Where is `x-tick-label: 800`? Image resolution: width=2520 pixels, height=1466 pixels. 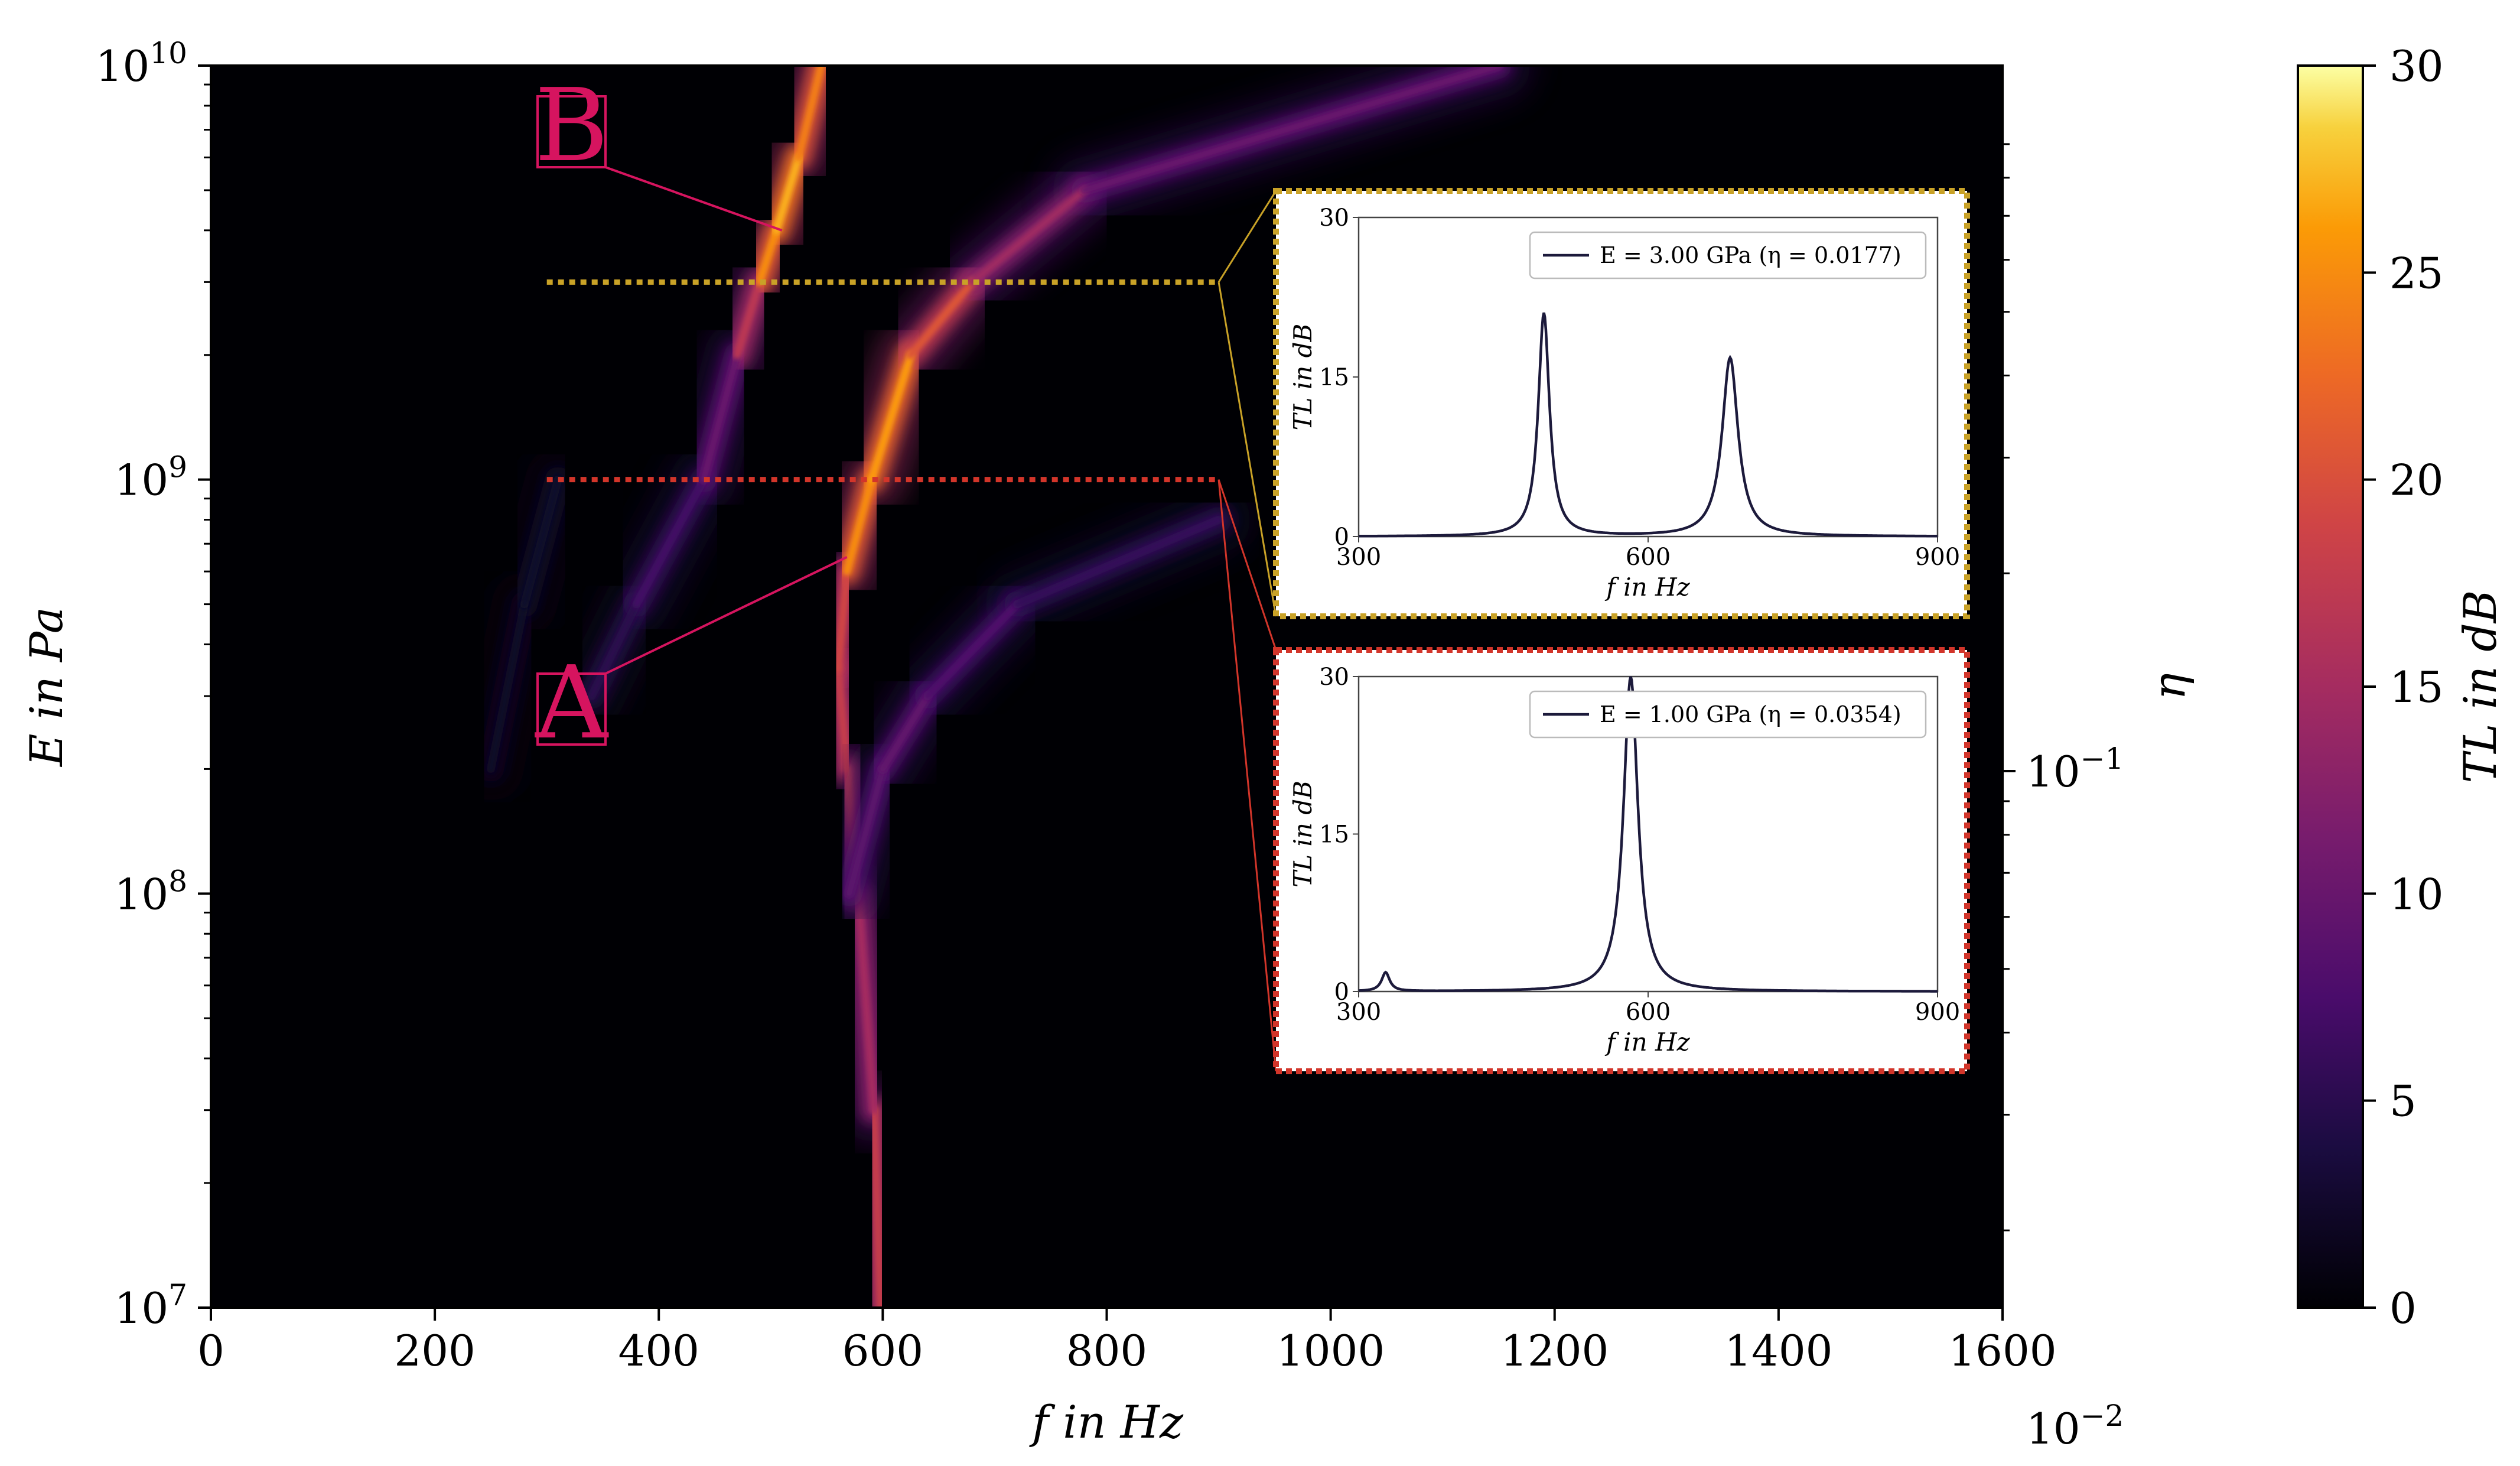 x-tick-label: 800 is located at coordinates (1106, 1351).